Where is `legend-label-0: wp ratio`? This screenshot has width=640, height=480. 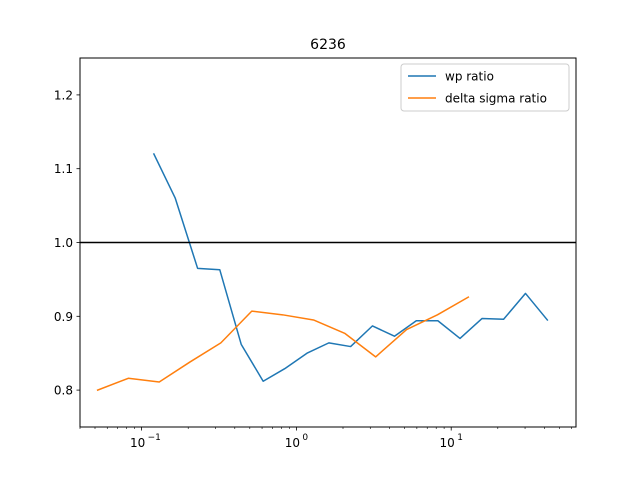 legend-label-0: wp ratio is located at coordinates (469, 77).